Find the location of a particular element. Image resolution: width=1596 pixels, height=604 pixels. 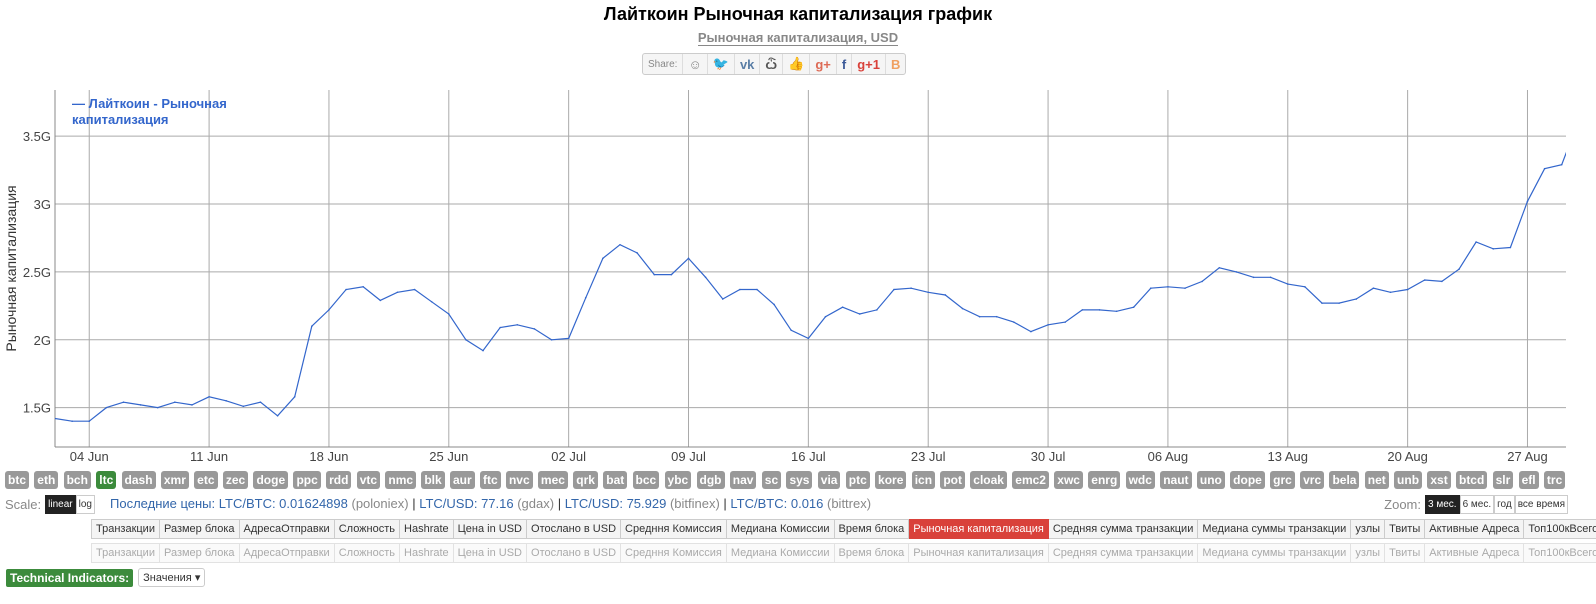

coin-button-ybc: ybc is located at coordinates (678, 480).